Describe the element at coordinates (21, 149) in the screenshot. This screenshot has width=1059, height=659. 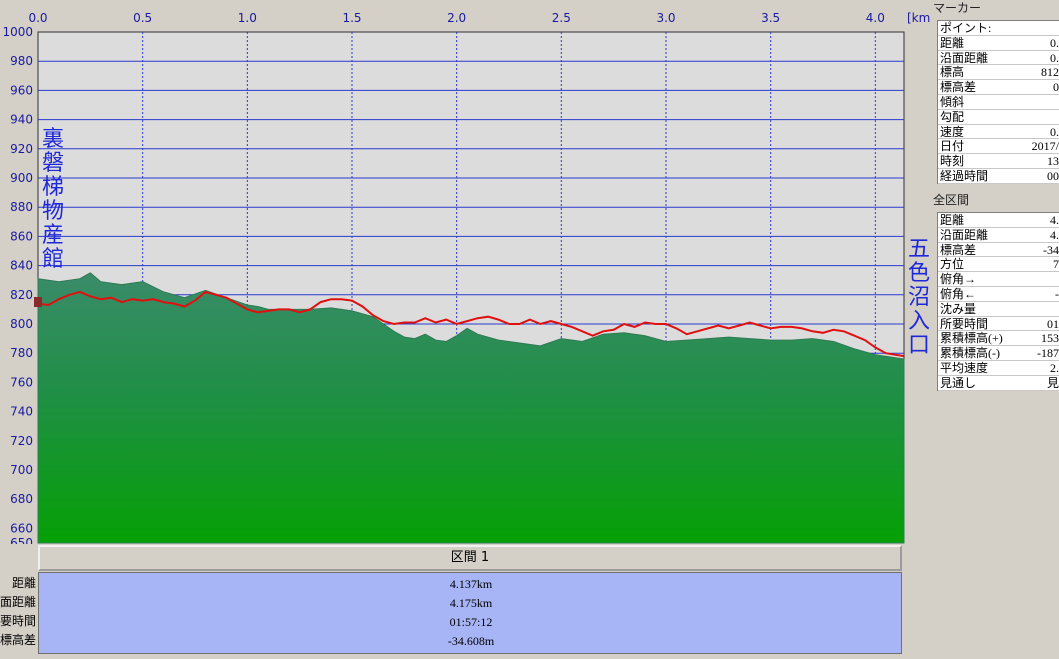
I see `y-tick-label: 920` at that location.